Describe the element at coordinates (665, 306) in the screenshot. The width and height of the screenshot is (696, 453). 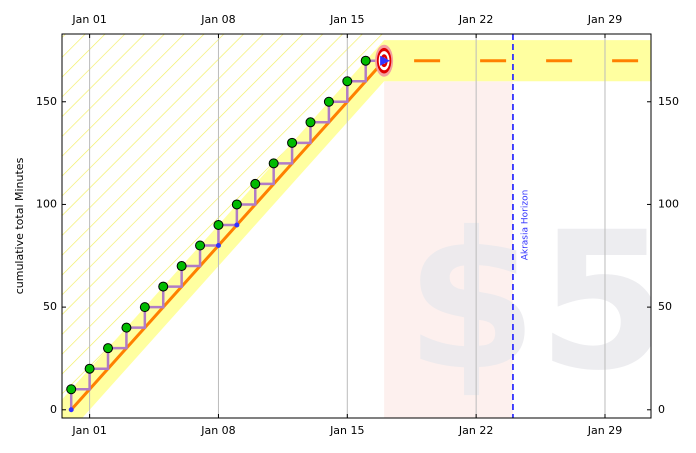
I see `y2-tick-label: 50` at that location.